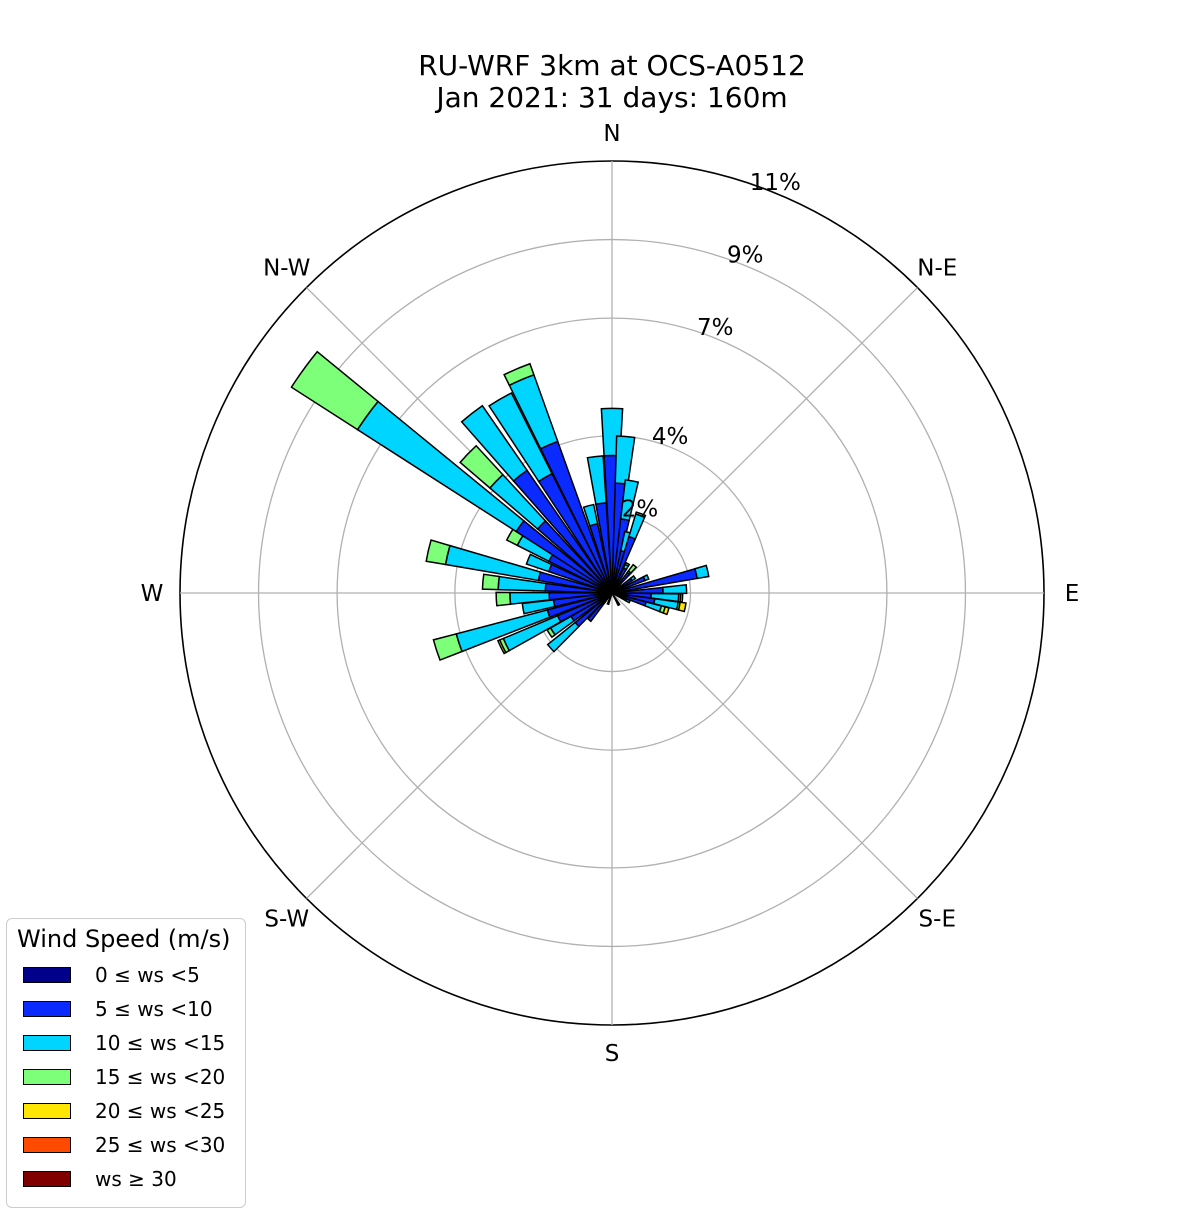 The height and width of the screenshot is (1208, 1200). What do you see at coordinates (286, 919) in the screenshot?
I see `direction-label: S-W` at bounding box center [286, 919].